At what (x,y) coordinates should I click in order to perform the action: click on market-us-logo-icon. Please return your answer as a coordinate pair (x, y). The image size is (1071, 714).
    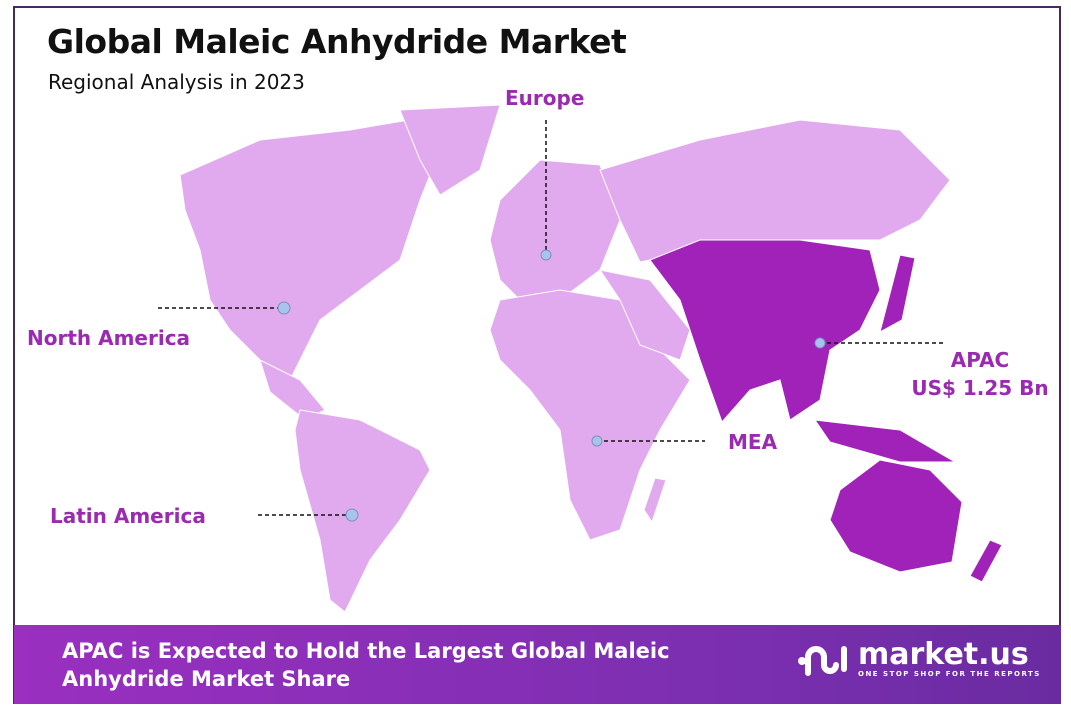
    Looking at the image, I should click on (822, 661).